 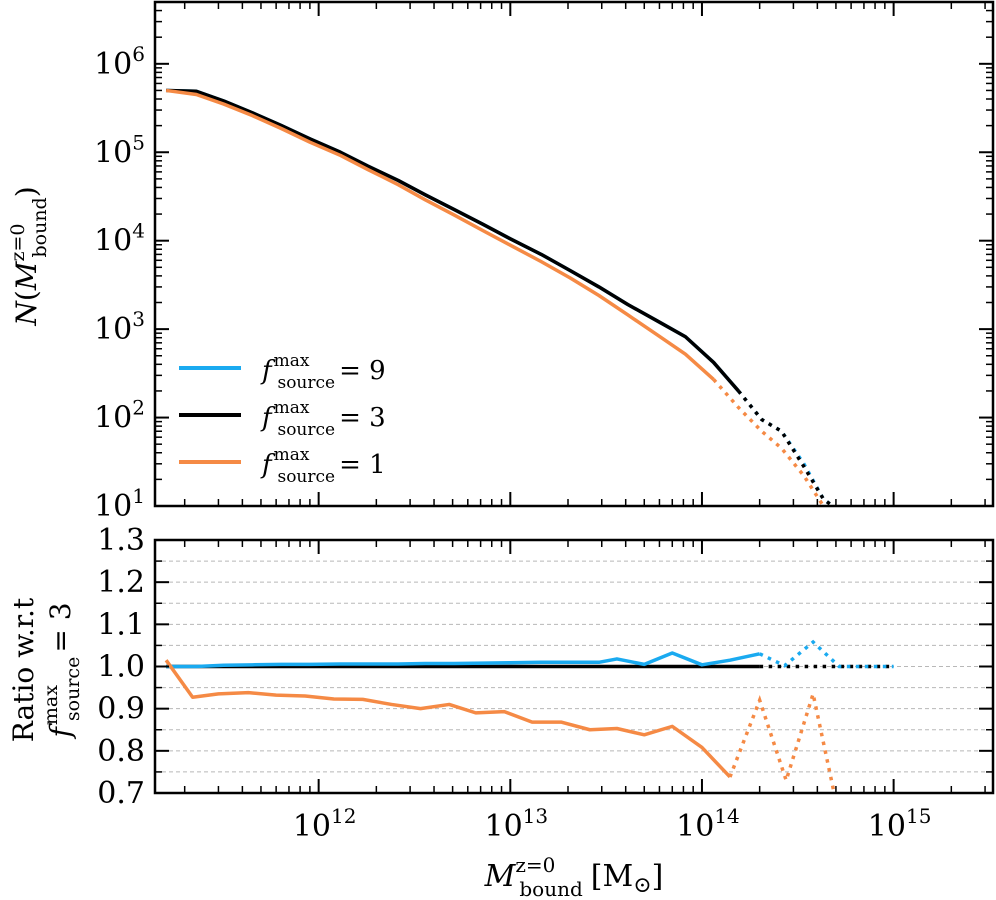 I want to click on top-line-f-source-max-1-dotted, so click(x=769, y=442).